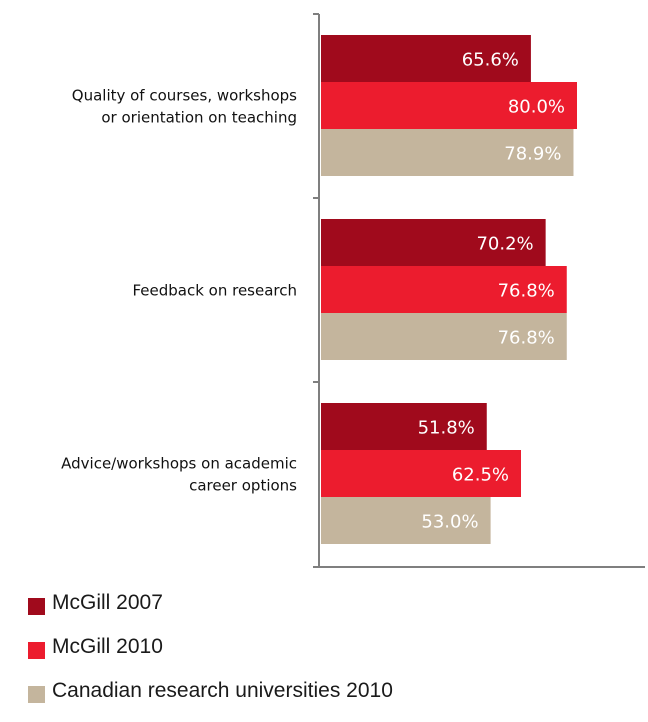  I want to click on category-label: career options, so click(243, 486).